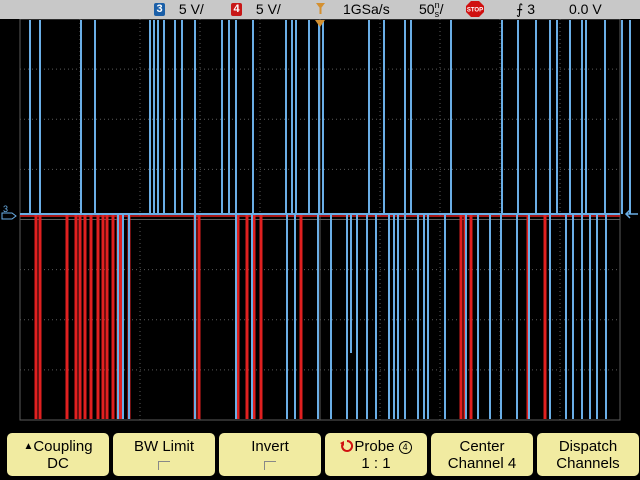 This screenshot has height=480, width=640. What do you see at coordinates (270, 465) in the screenshot?
I see `invert-checkbox` at bounding box center [270, 465].